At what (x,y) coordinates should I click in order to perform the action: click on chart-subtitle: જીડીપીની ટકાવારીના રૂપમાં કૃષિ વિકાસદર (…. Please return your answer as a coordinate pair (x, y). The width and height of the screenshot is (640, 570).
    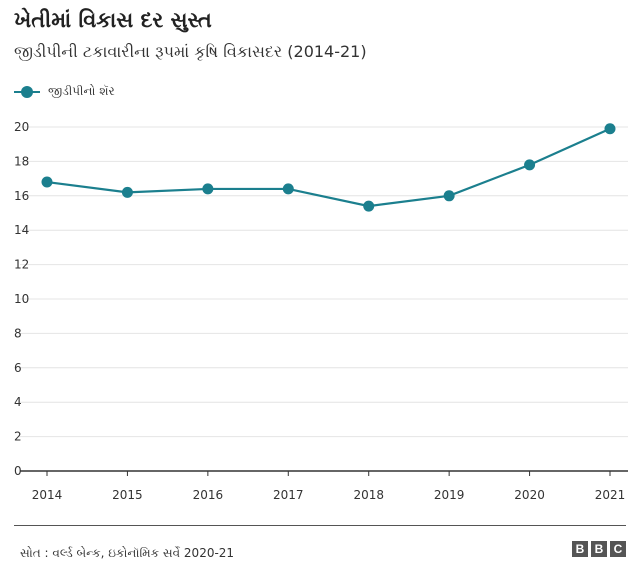
    Looking at the image, I should click on (190, 51).